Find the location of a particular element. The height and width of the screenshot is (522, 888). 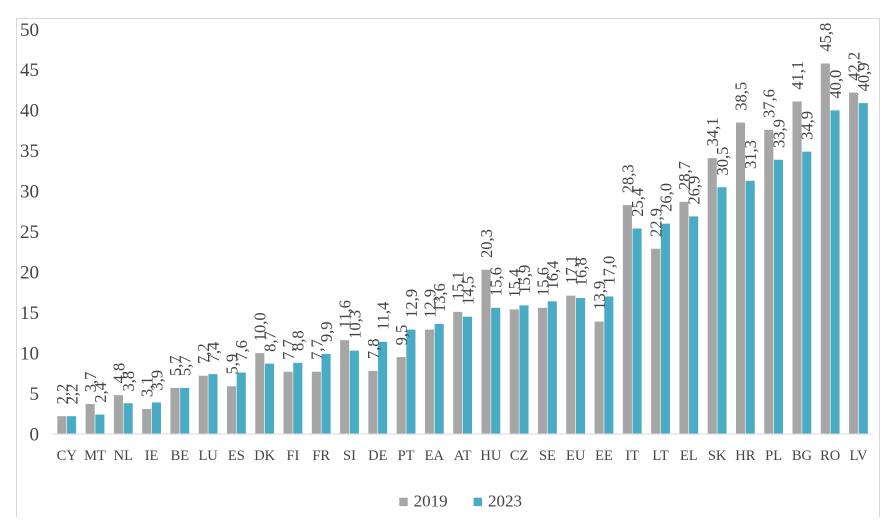

svg-text: 33,9 is located at coordinates (778, 133).